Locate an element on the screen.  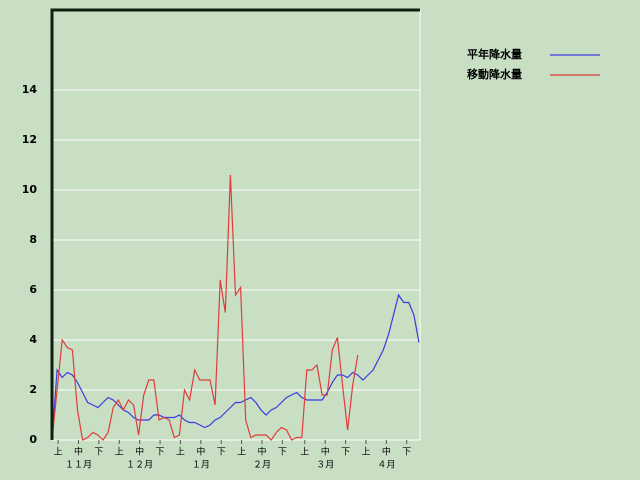
y-tick-label: 8 is located at coordinates (33, 239).